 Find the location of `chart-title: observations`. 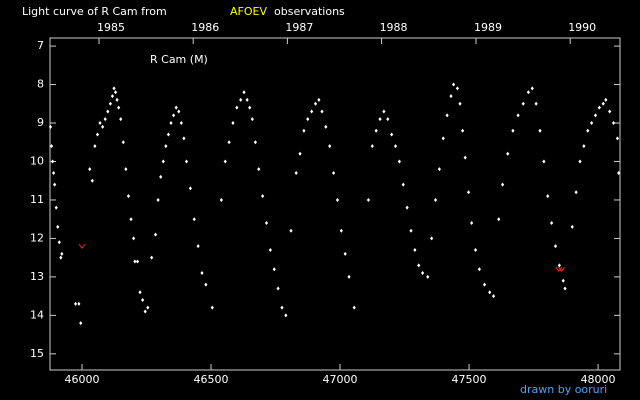

chart-title: observations is located at coordinates (309, 11).